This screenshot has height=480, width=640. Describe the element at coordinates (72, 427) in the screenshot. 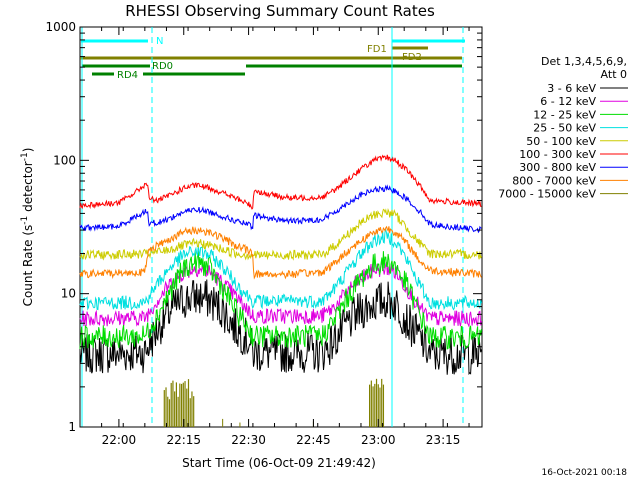

I see `y-tick-label: 1` at that location.